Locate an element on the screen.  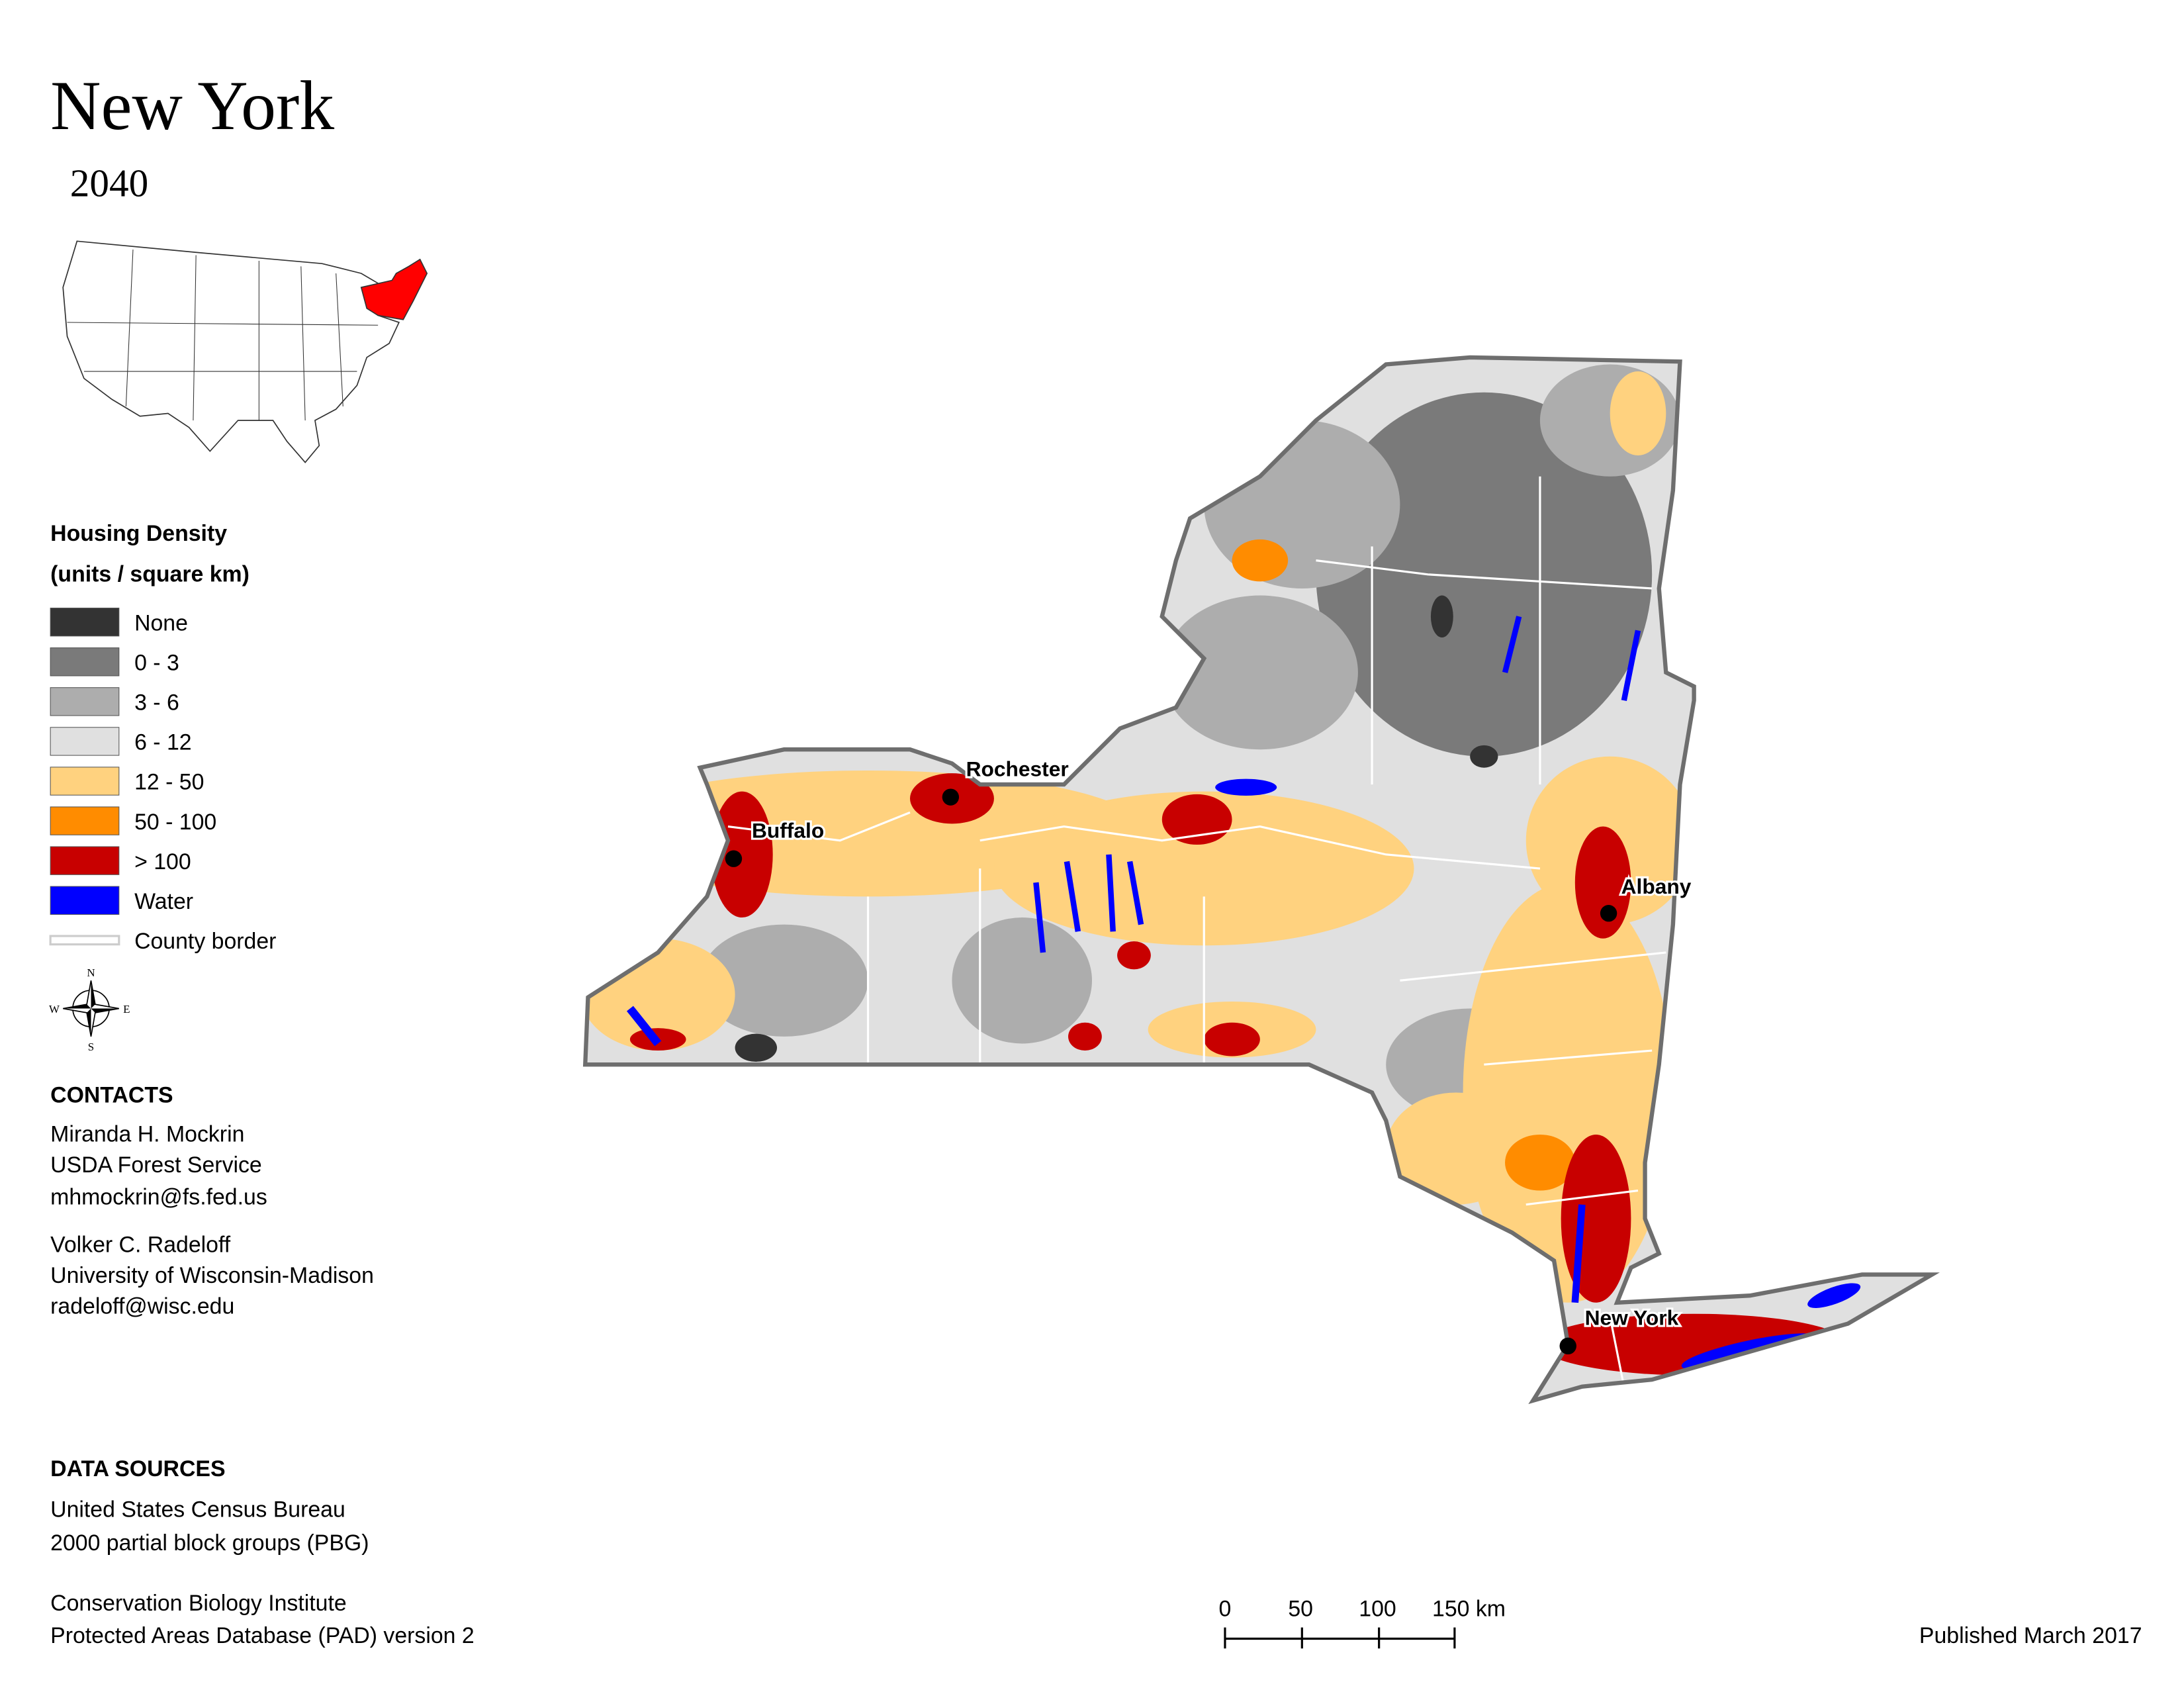
contact-line: radeloff@wisc.edu is located at coordinates (142, 1306).